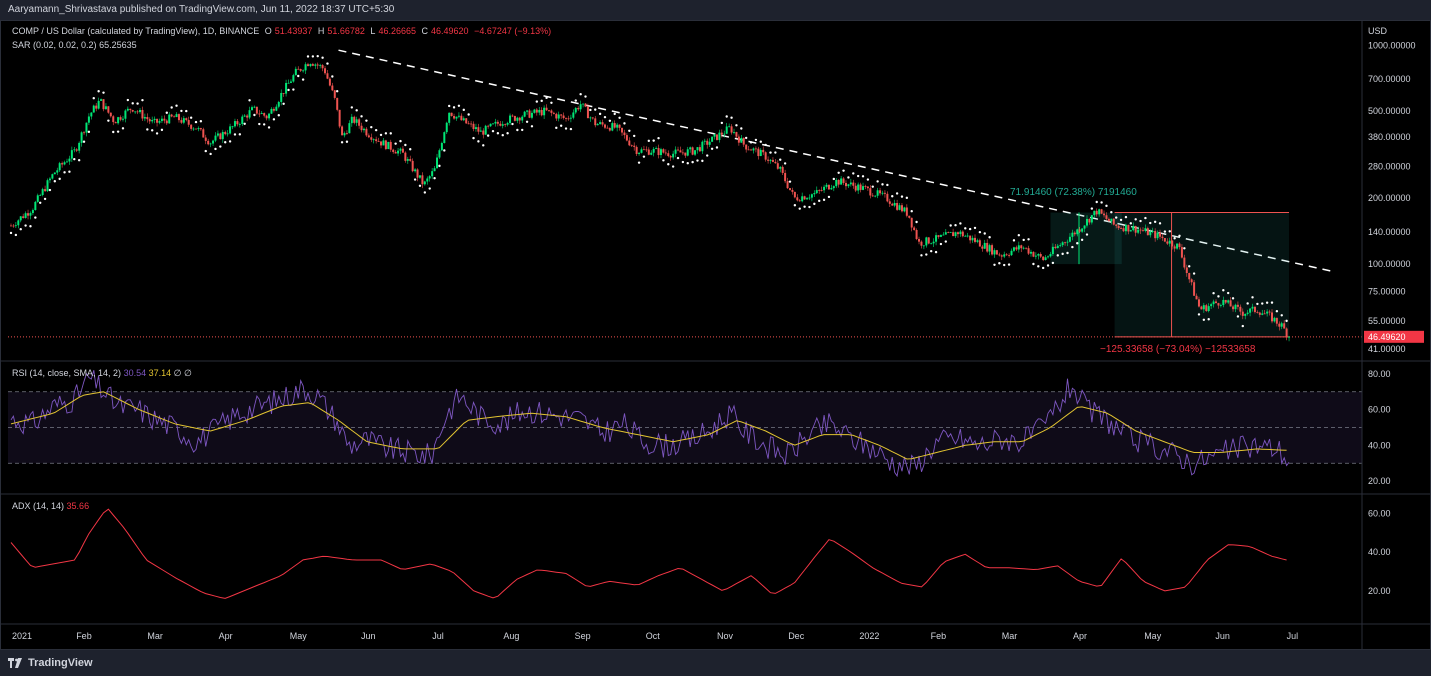 The height and width of the screenshot is (676, 1431). I want to click on tradingview-footer: TradingView, so click(50, 663).